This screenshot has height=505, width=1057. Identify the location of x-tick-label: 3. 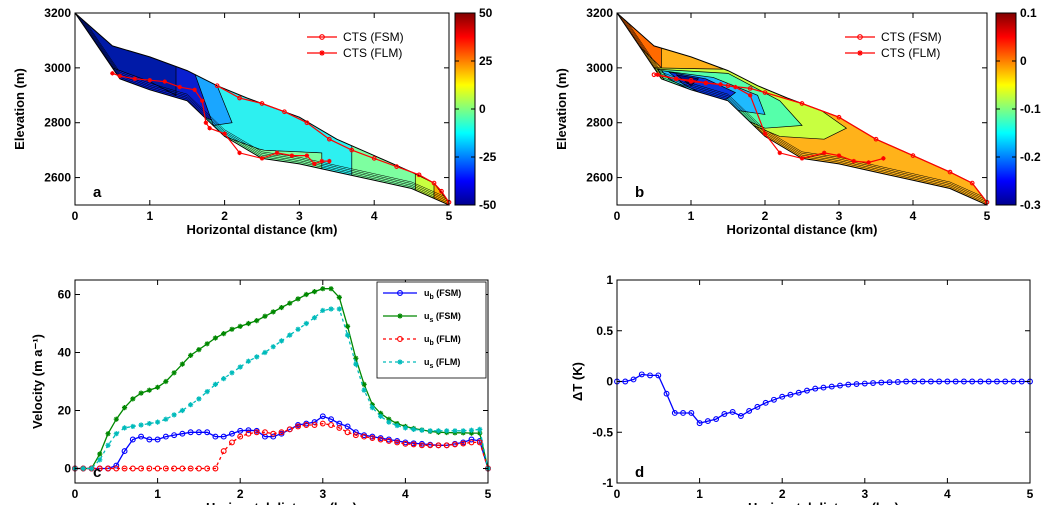
(299, 216).